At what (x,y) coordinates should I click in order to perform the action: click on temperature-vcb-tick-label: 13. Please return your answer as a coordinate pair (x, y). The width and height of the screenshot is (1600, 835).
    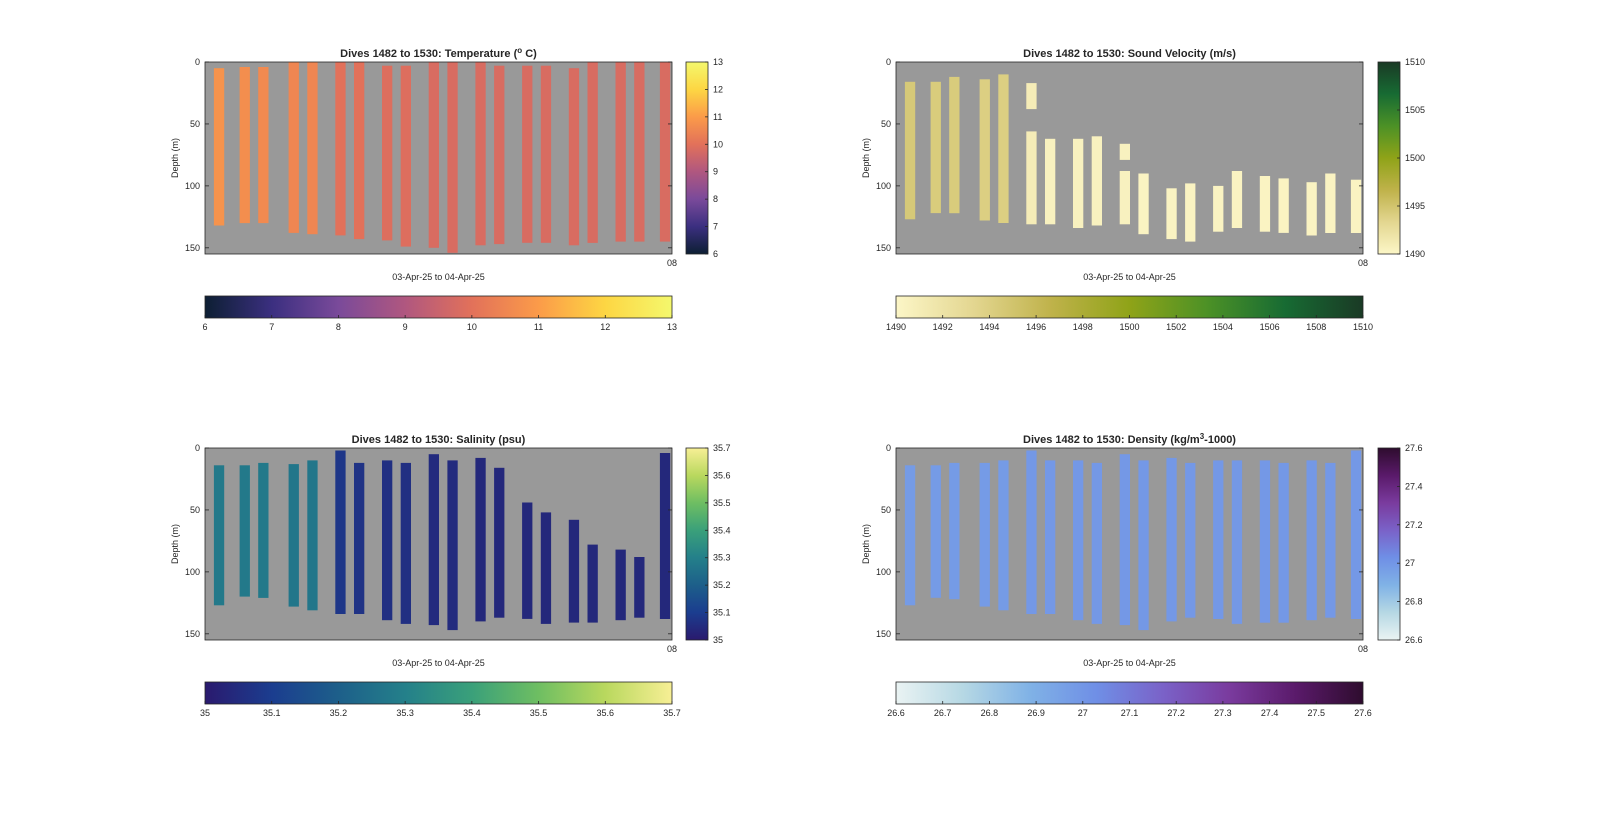
    Looking at the image, I should click on (718, 62).